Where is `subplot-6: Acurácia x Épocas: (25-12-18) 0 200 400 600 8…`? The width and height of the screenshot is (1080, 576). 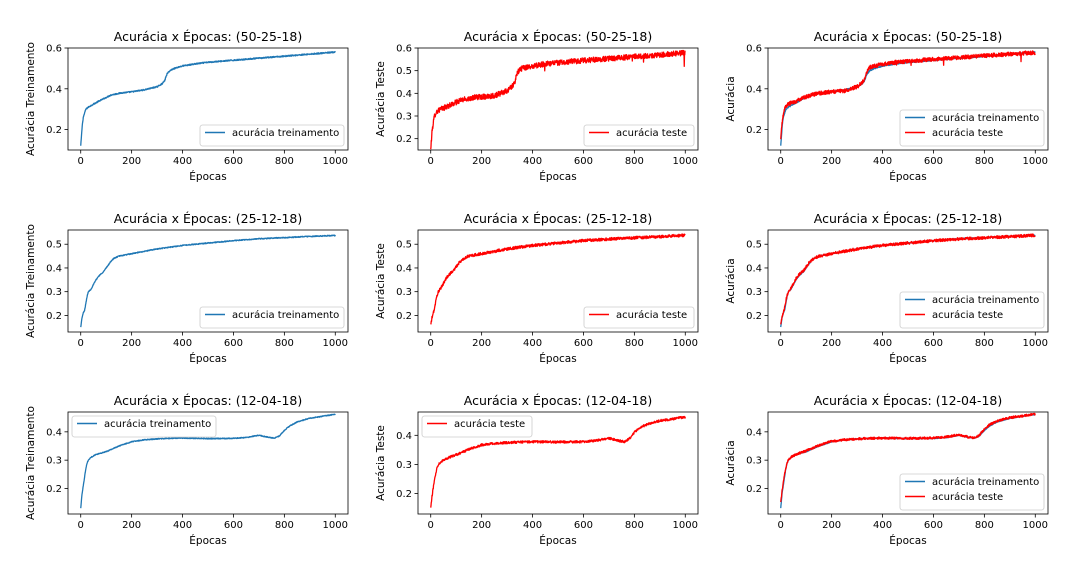 subplot-6: Acurácia x Épocas: (25-12-18) 0 200 400 600 8… is located at coordinates (887, 288).